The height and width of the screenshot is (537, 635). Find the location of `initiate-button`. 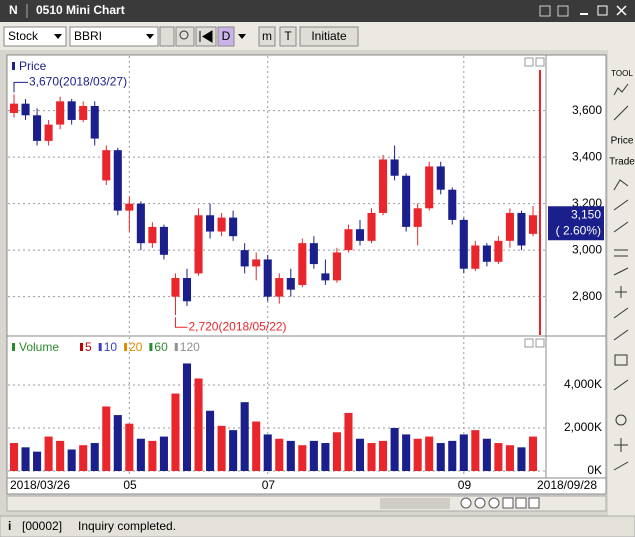

initiate-button is located at coordinates (329, 36).